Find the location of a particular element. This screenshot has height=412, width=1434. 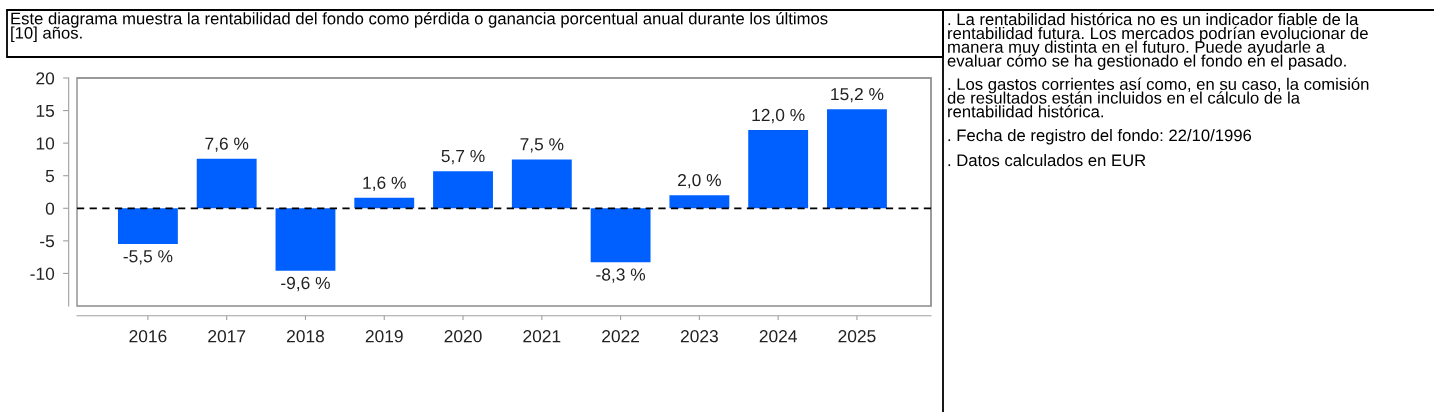

data-label: 12,0 % is located at coordinates (778, 116).